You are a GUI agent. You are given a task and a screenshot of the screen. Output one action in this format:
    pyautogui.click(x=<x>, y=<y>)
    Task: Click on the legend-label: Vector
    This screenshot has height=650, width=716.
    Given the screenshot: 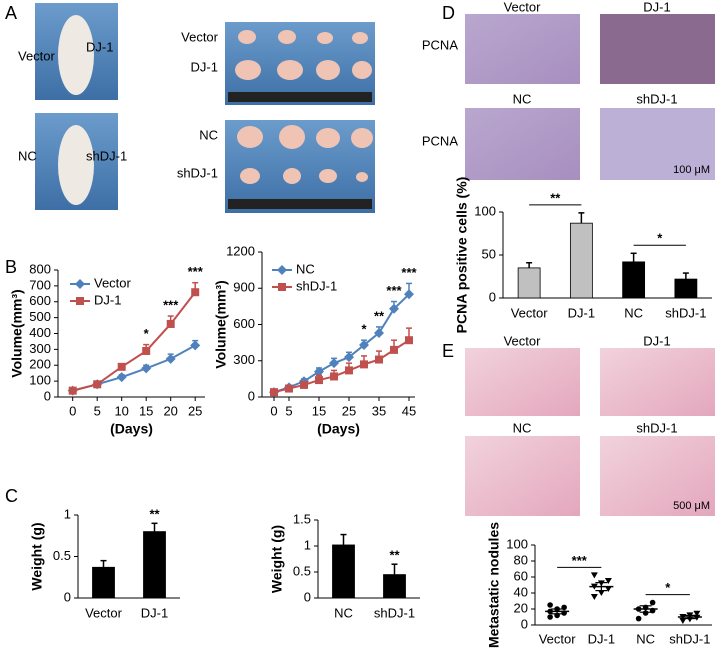 What is the action you would take?
    pyautogui.click(x=113, y=282)
    